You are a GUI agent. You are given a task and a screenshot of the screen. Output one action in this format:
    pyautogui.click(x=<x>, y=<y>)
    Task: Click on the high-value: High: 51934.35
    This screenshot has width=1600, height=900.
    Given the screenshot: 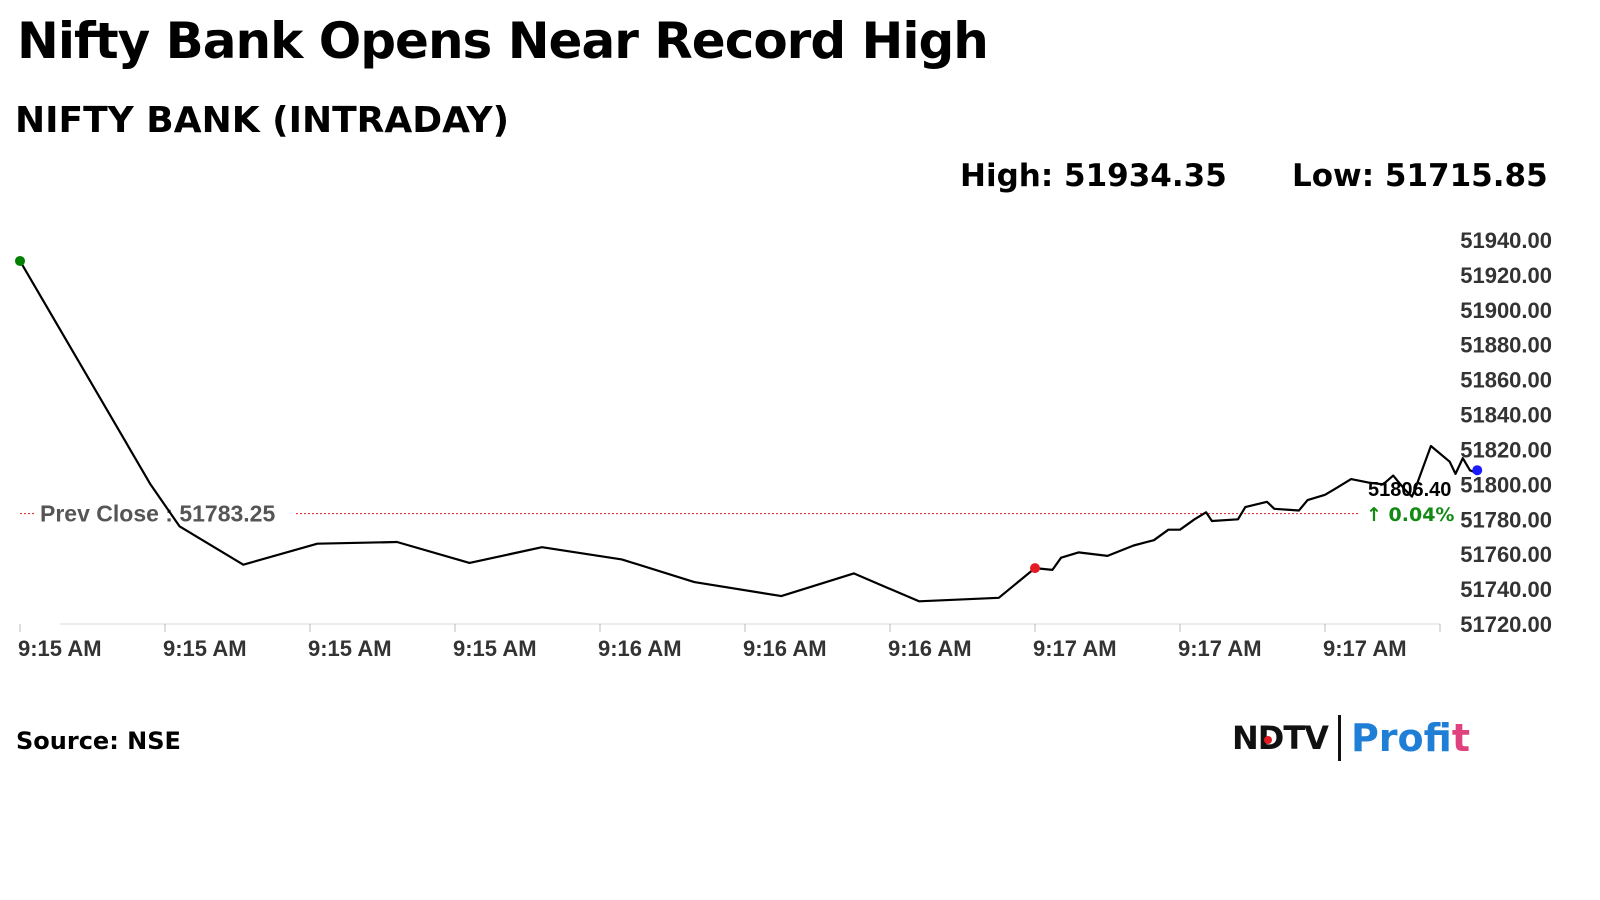 What is the action you would take?
    pyautogui.click(x=1093, y=176)
    